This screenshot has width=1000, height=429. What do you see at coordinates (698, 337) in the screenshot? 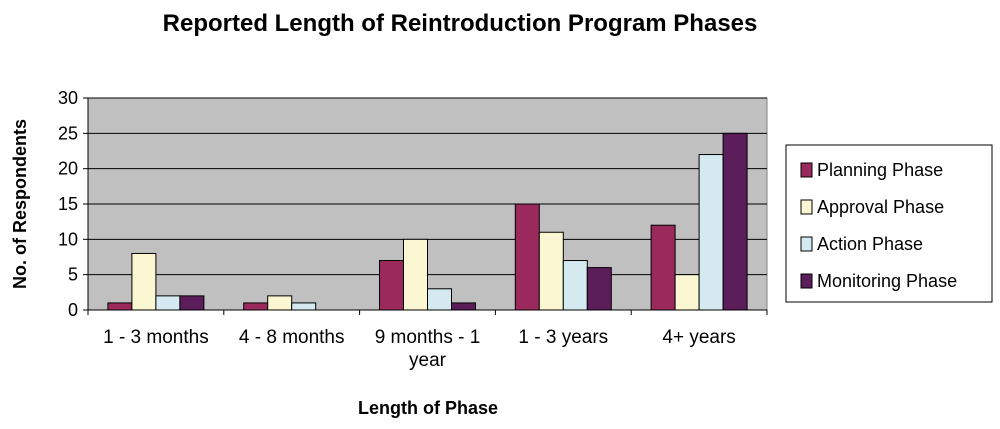
I see `x-category-label: 4+ years` at bounding box center [698, 337].